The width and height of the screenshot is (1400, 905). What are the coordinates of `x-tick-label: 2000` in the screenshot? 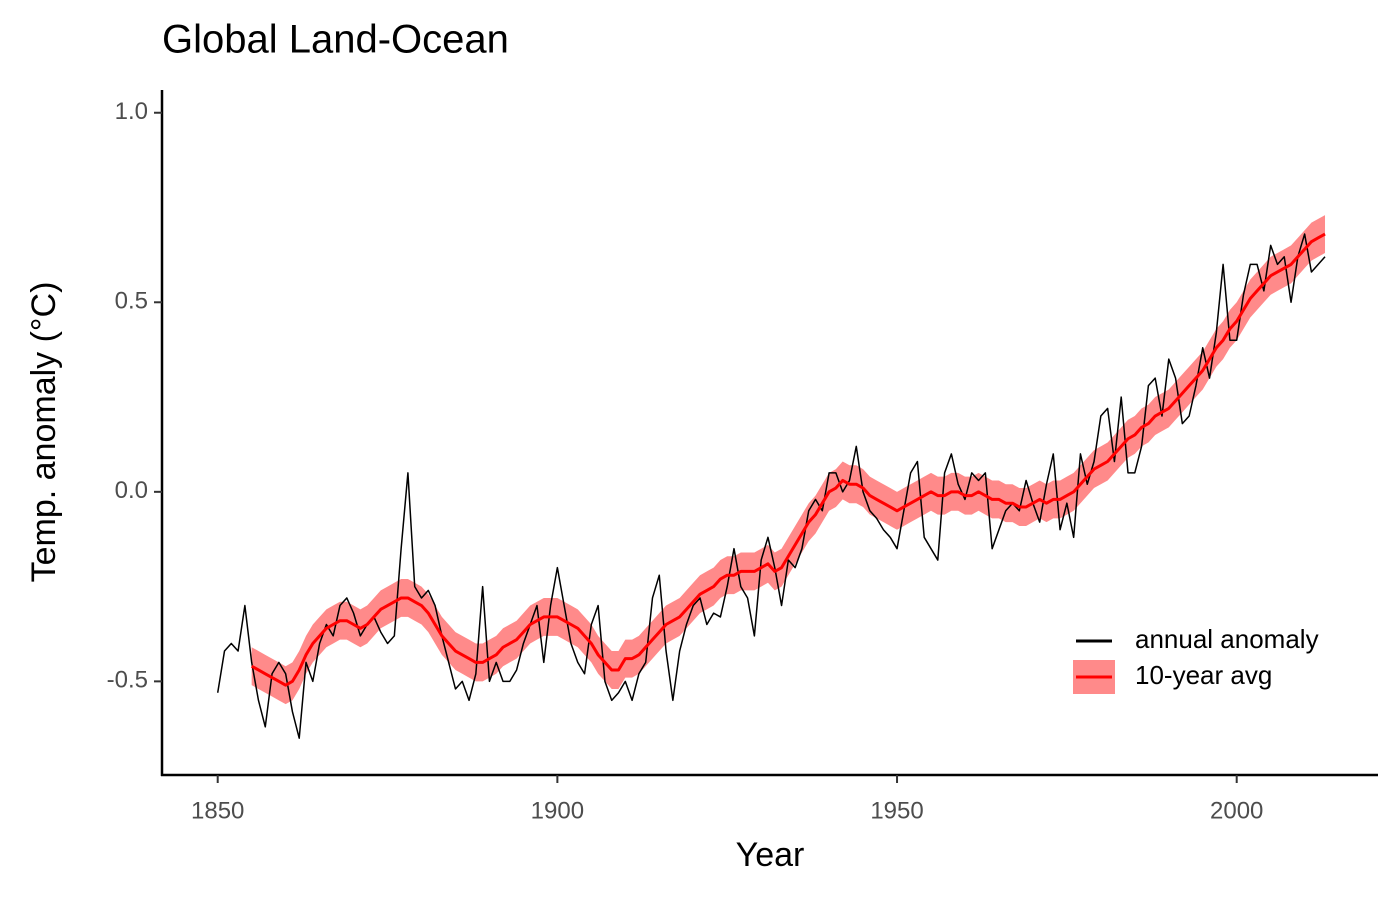 It's located at (1236, 810).